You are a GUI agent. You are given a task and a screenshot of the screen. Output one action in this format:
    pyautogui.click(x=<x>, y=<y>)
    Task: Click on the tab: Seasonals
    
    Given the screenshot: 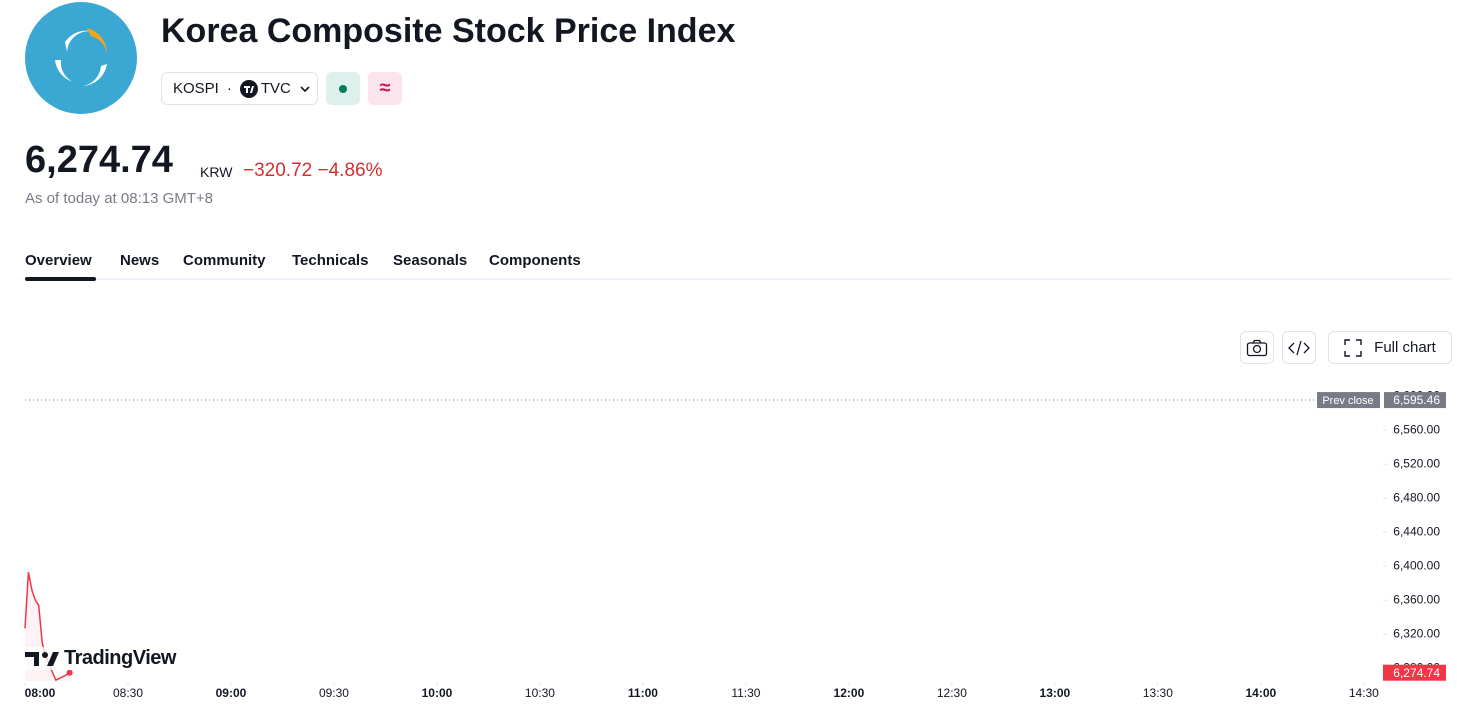 What is the action you would take?
    pyautogui.click(x=430, y=260)
    